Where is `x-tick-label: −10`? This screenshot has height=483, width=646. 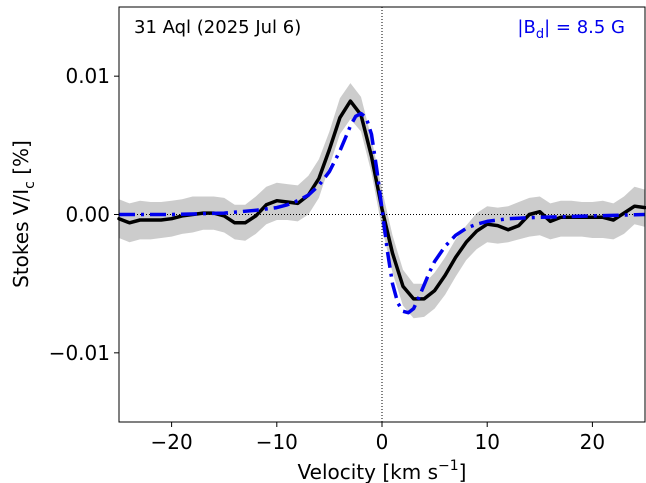
x-tick-label: −10 is located at coordinates (277, 442).